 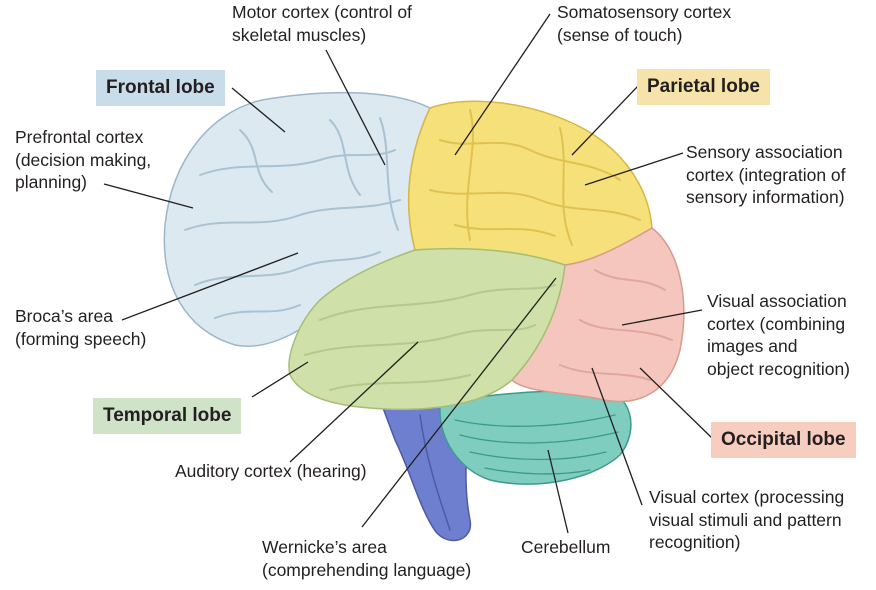 I want to click on leader-frontal-lobe, so click(x=258, y=110).